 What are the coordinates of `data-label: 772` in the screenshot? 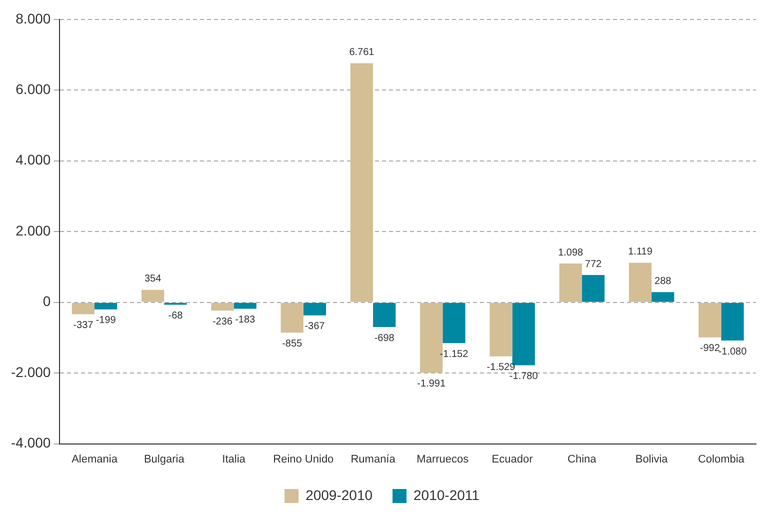 It's located at (593, 264).